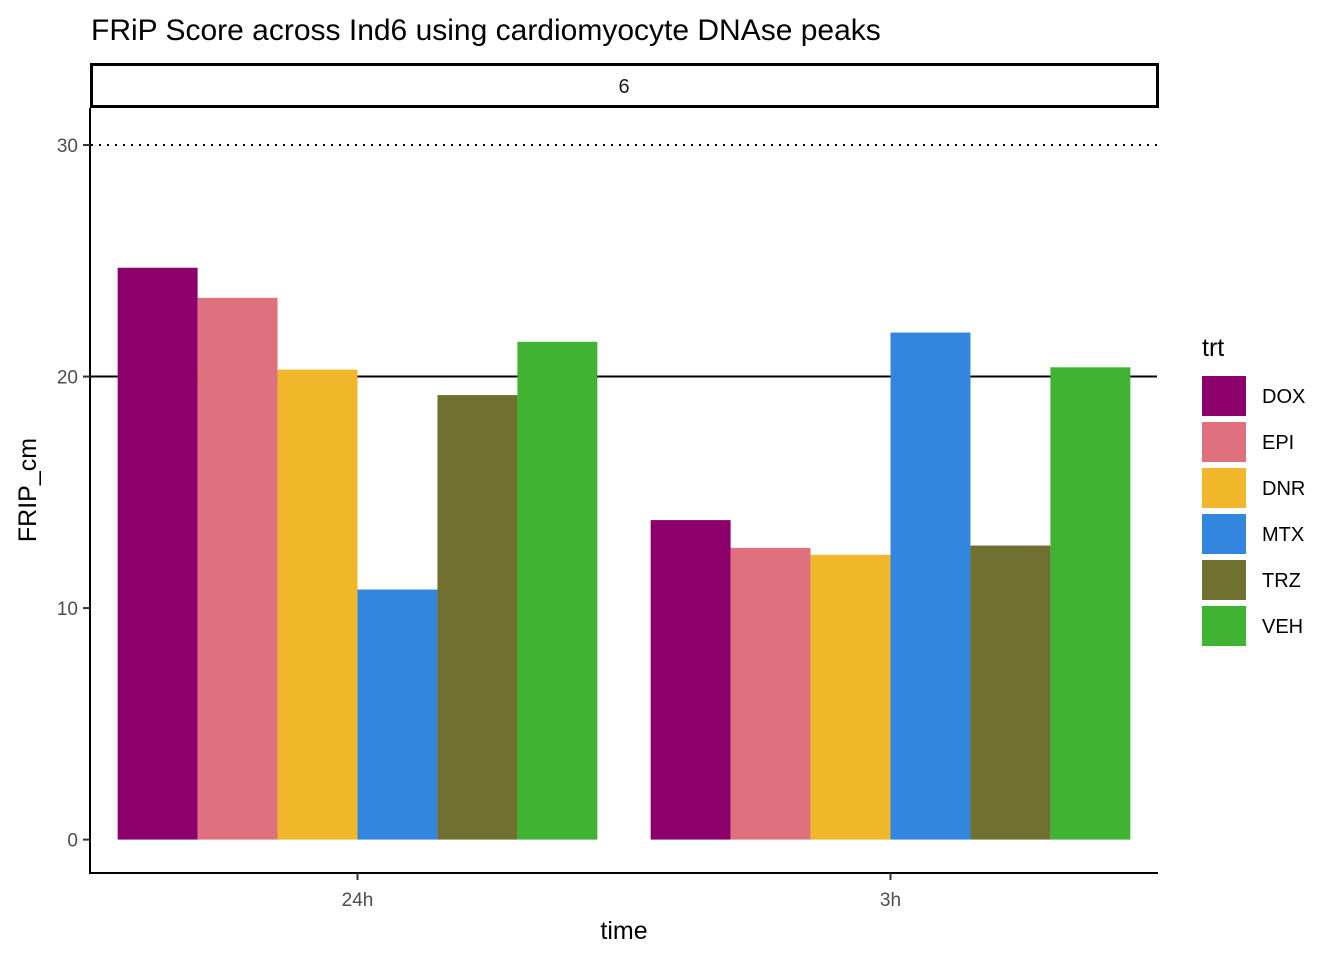 This screenshot has height=965, width=1344. Describe the element at coordinates (770, 693) in the screenshot. I see `bar-epi-3h` at that location.